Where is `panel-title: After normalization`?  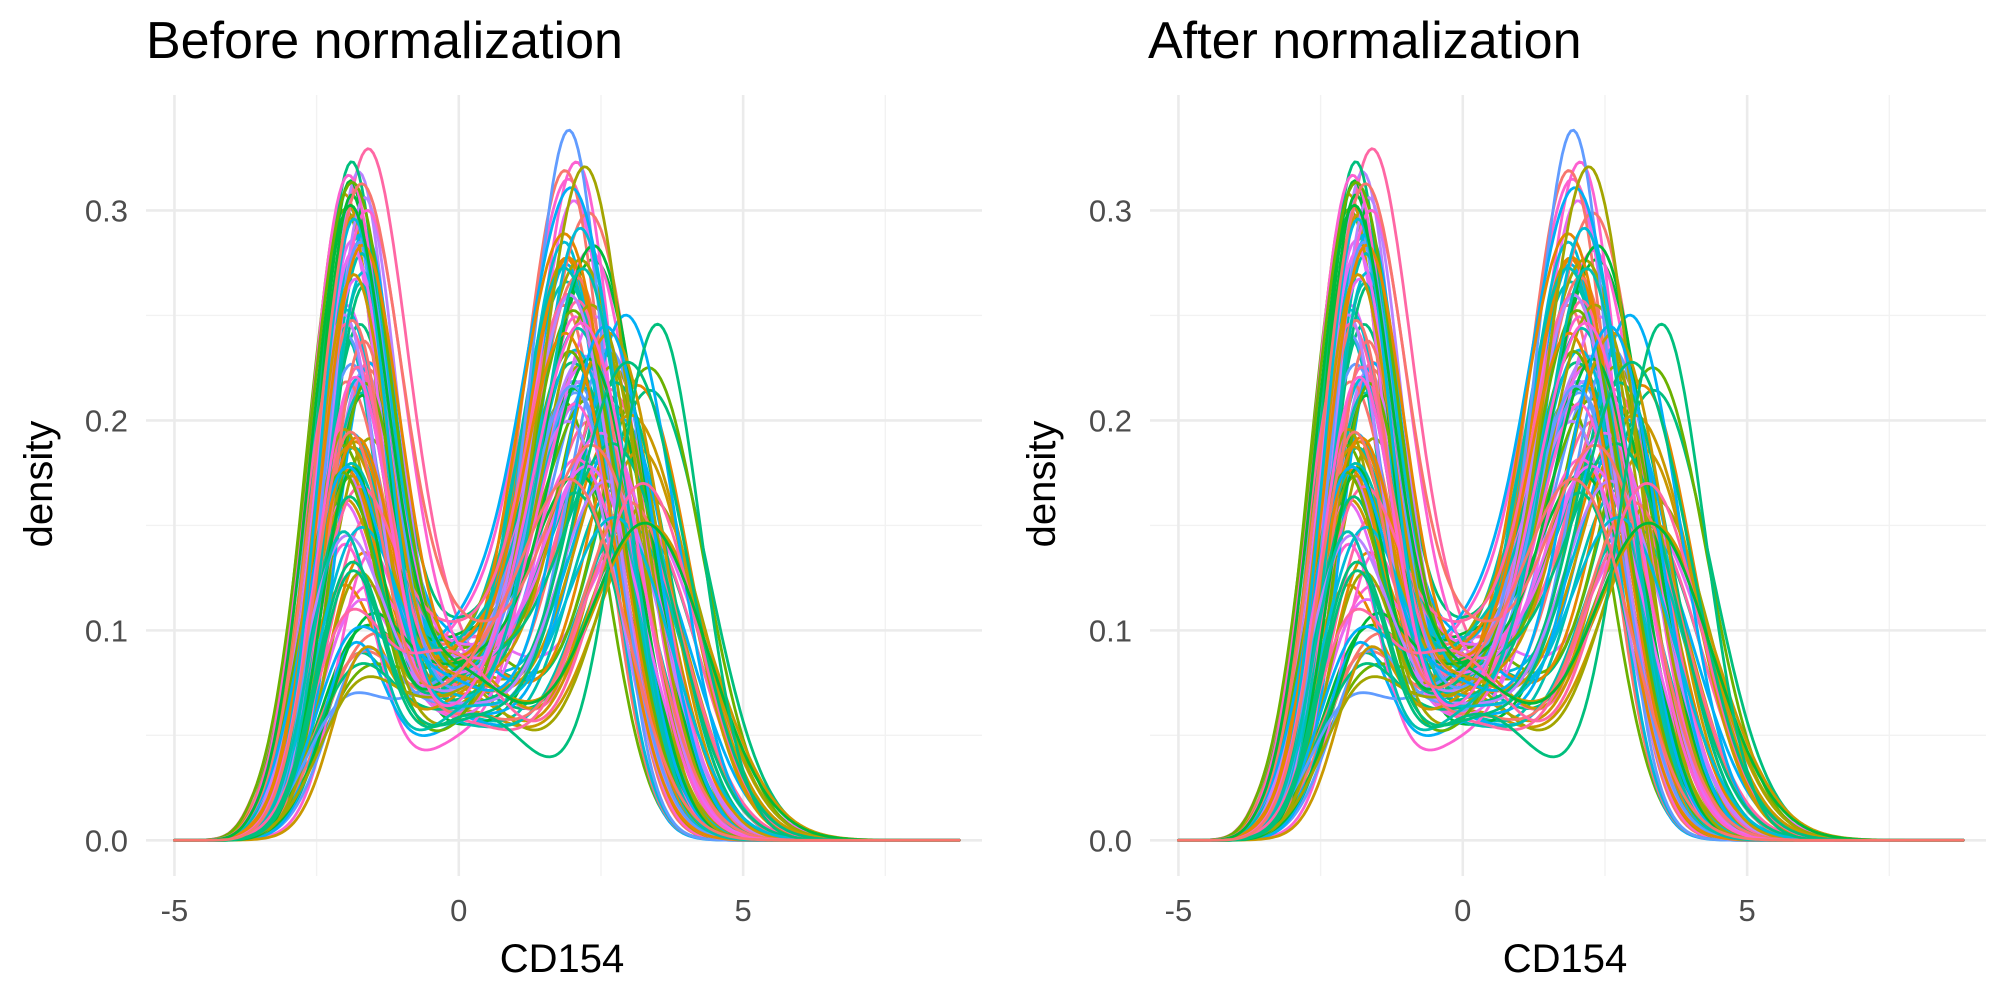 panel-title: After normalization is located at coordinates (1365, 41).